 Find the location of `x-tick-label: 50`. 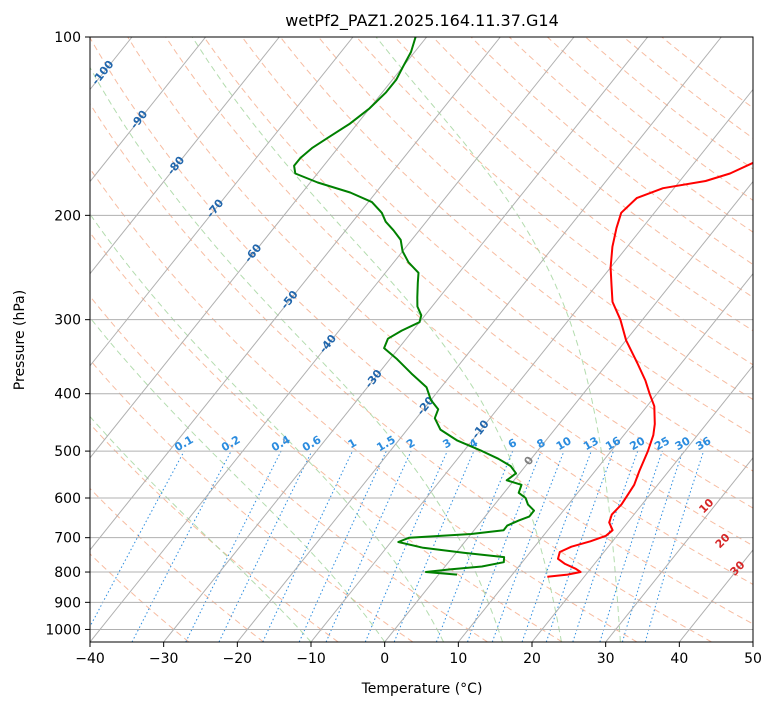

x-tick-label: 50 is located at coordinates (753, 659).